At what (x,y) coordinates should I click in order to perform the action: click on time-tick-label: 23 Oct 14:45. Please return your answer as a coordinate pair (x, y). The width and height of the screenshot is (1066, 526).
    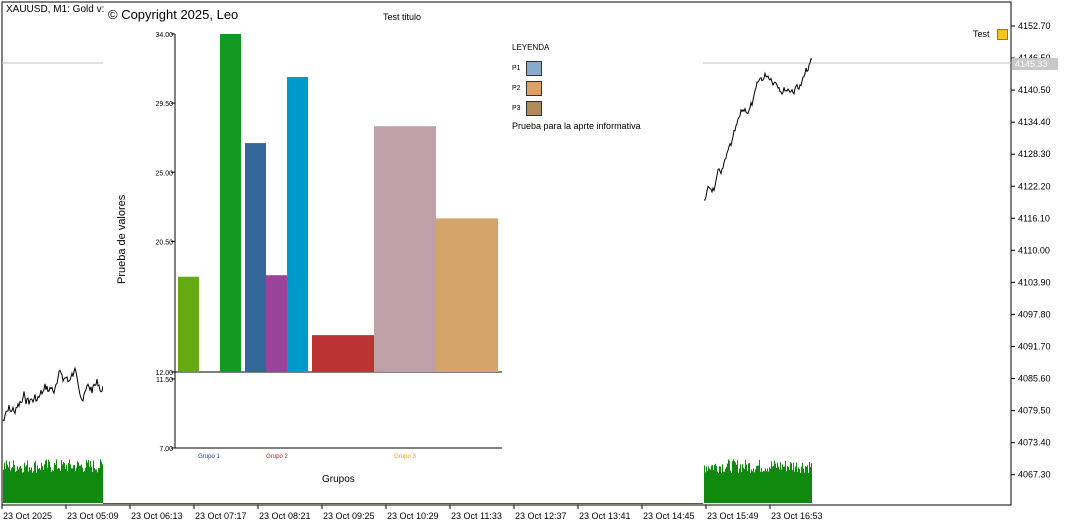
    Looking at the image, I should click on (669, 516).